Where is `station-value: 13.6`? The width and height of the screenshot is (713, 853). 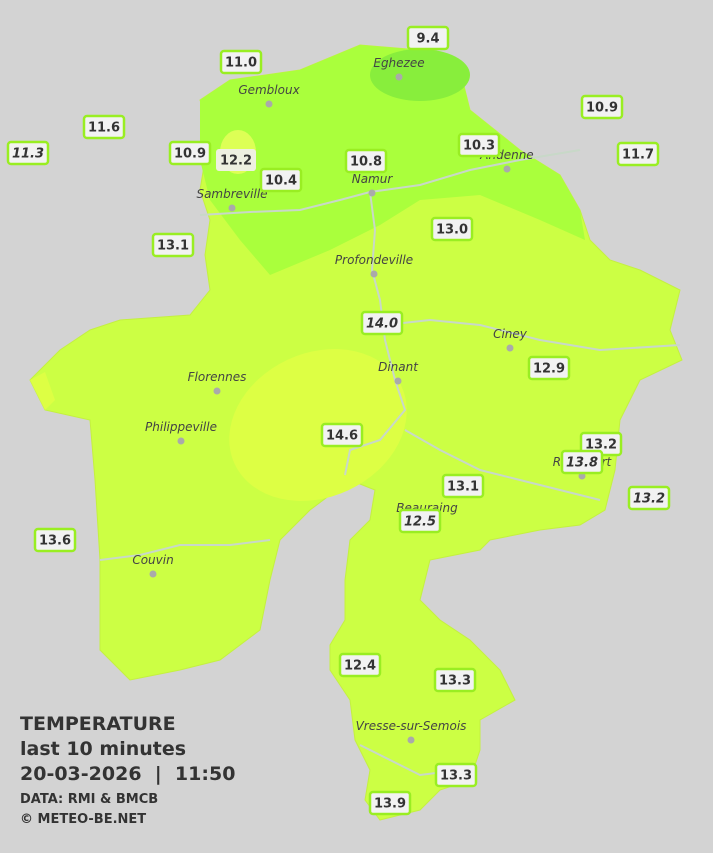
station-value: 13.6 is located at coordinates (55, 541).